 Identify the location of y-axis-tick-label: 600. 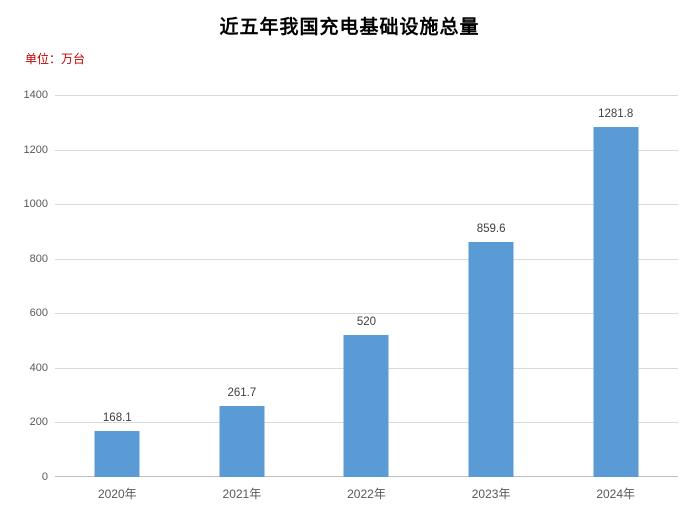
(38, 313).